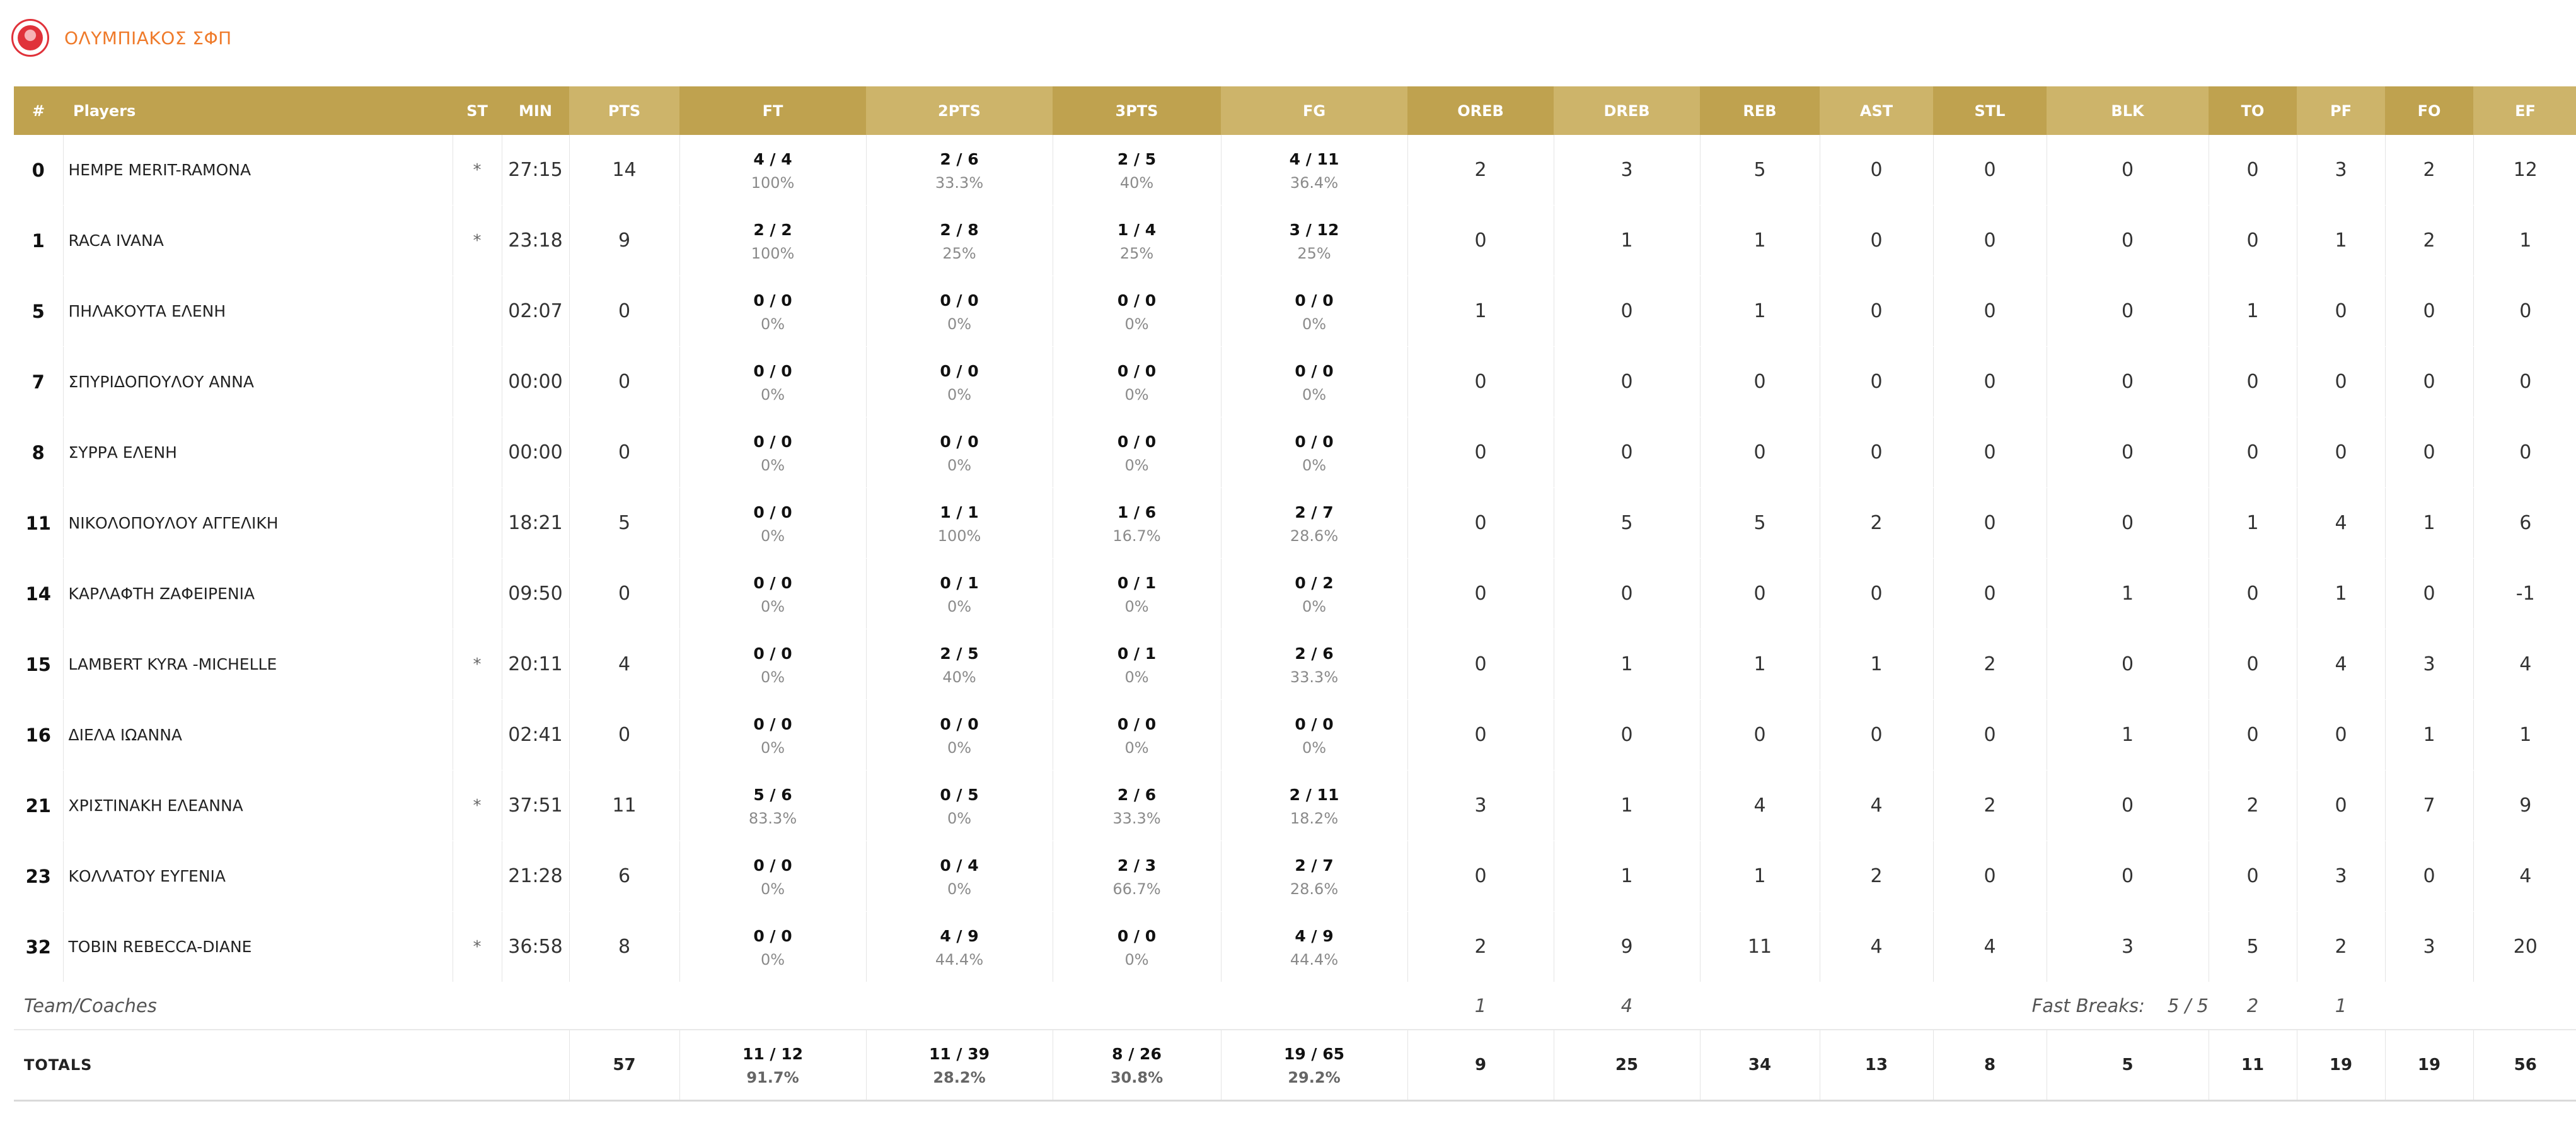  I want to click on player-name: TOBIN REBECCA-DIANE, so click(257, 946).